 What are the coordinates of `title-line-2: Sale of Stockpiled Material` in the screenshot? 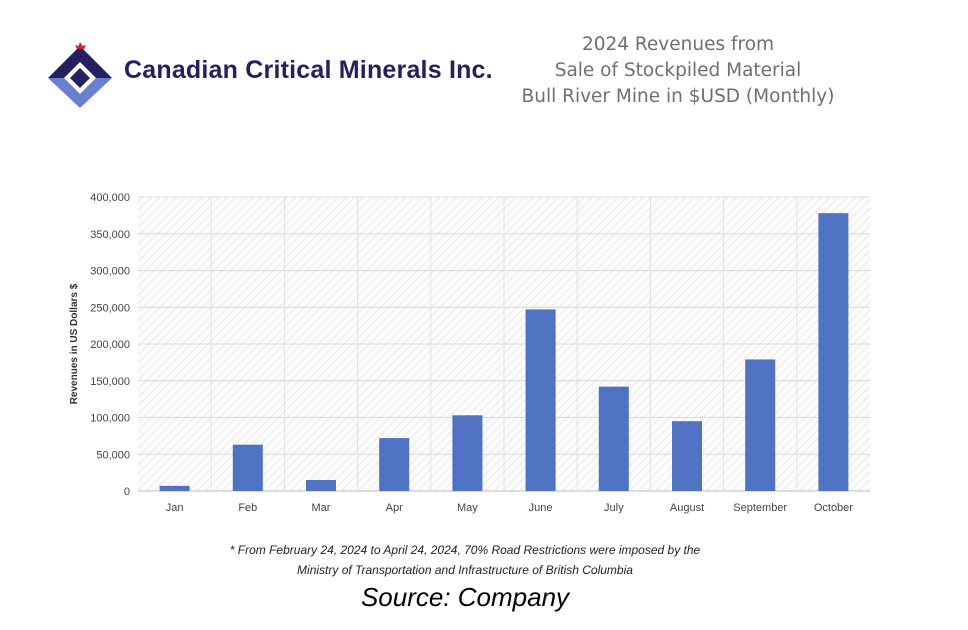 It's located at (678, 70).